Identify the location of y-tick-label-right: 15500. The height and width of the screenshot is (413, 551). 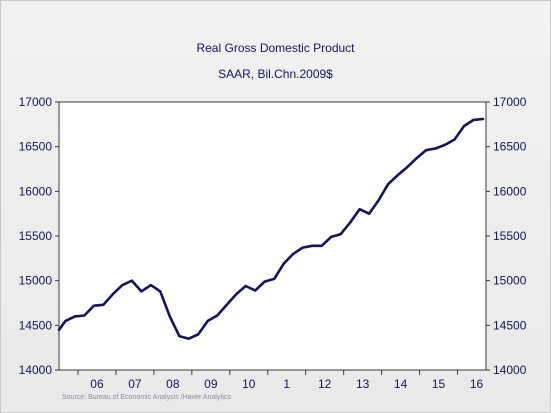
(510, 236).